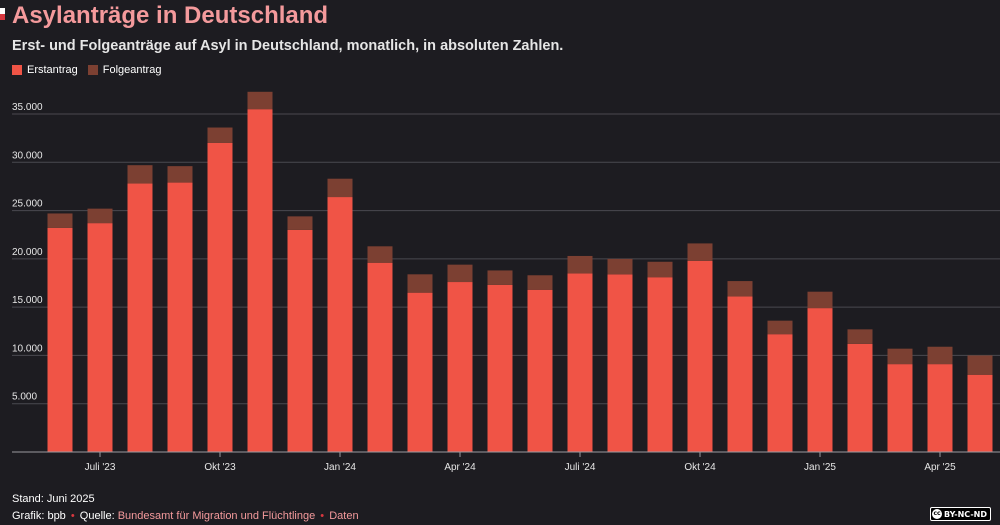  Describe the element at coordinates (340, 467) in the screenshot. I see `x-tick-label: Jan '24` at that location.